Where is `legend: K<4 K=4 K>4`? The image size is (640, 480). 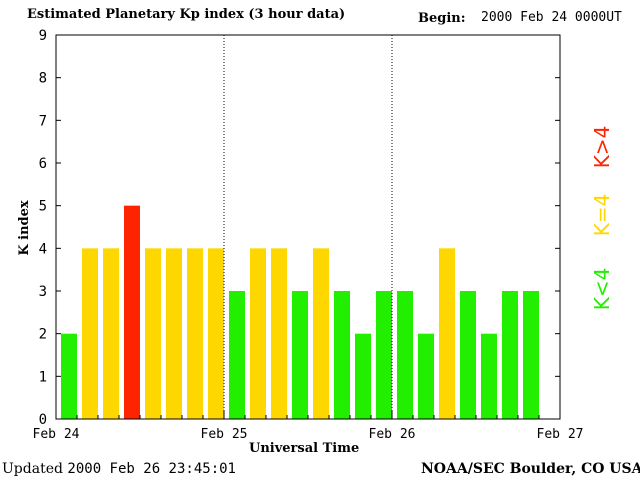
legend: K<4 K=4 K>4 is located at coordinates (602, 218).